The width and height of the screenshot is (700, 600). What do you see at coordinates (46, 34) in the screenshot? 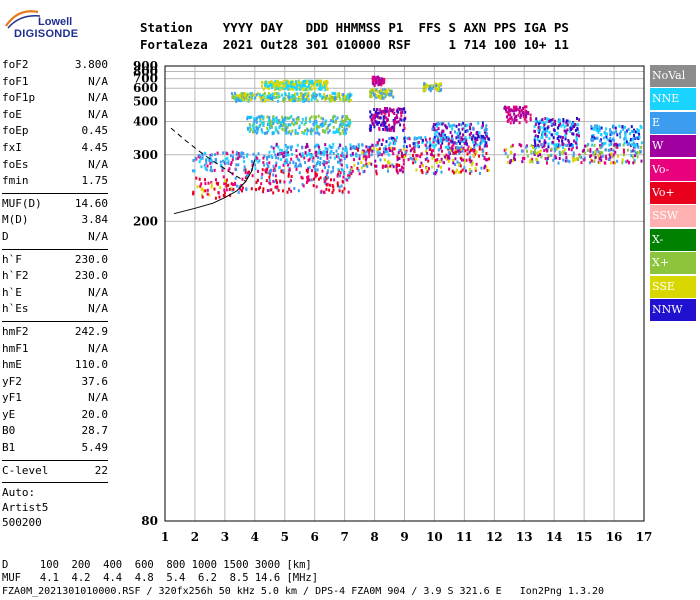
I see `logo-line2: DIGISONDE` at bounding box center [46, 34].